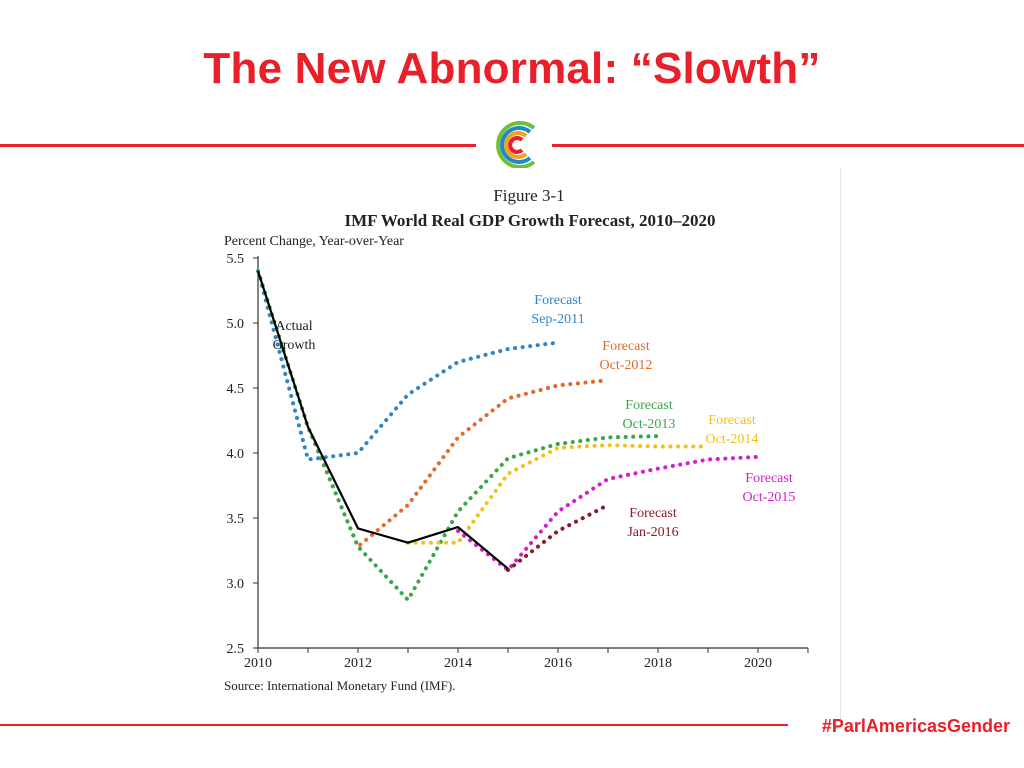 The image size is (1024, 768). I want to click on series-label-actual-growth: Actual, so click(293, 326).